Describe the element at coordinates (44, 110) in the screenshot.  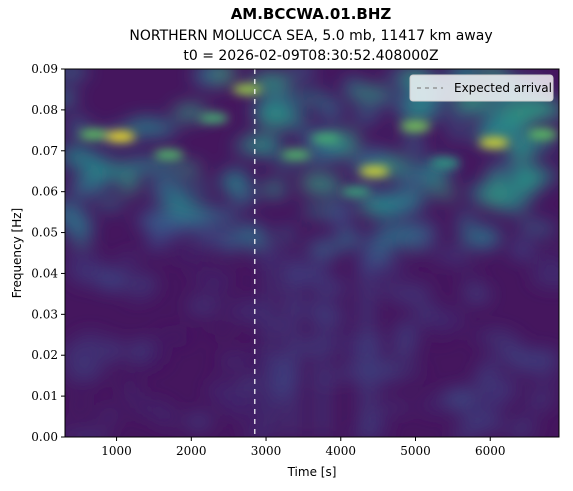
I see `y-tick-label: 0.08` at that location.